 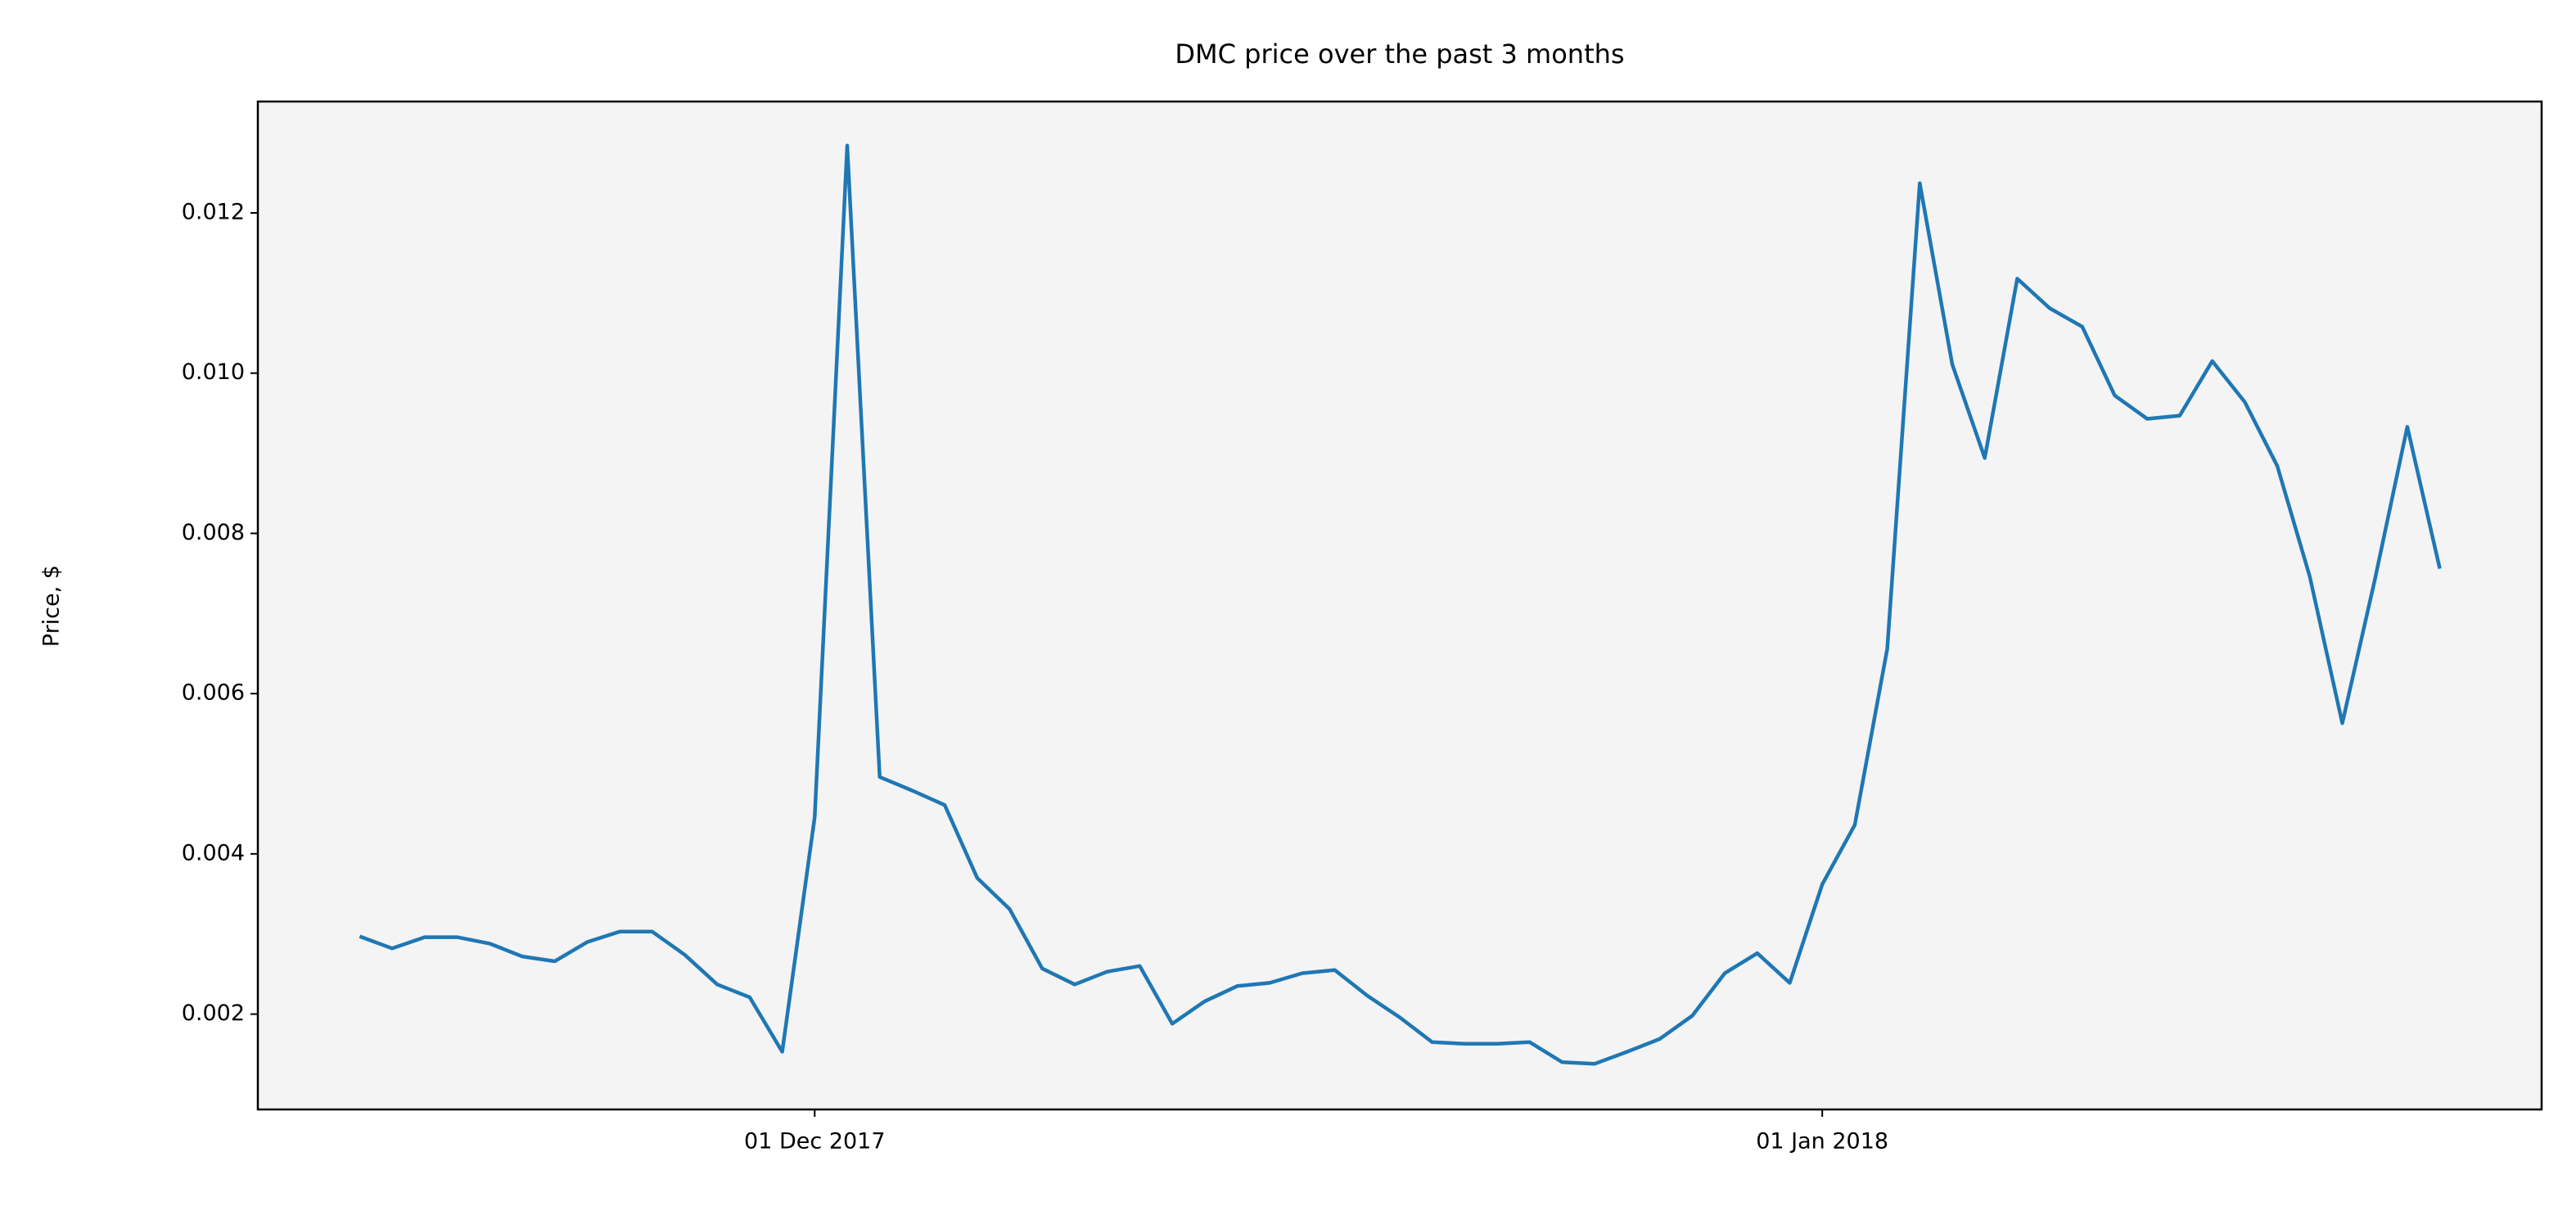 I want to click on y-tick-label: 0.004, so click(x=213, y=852).